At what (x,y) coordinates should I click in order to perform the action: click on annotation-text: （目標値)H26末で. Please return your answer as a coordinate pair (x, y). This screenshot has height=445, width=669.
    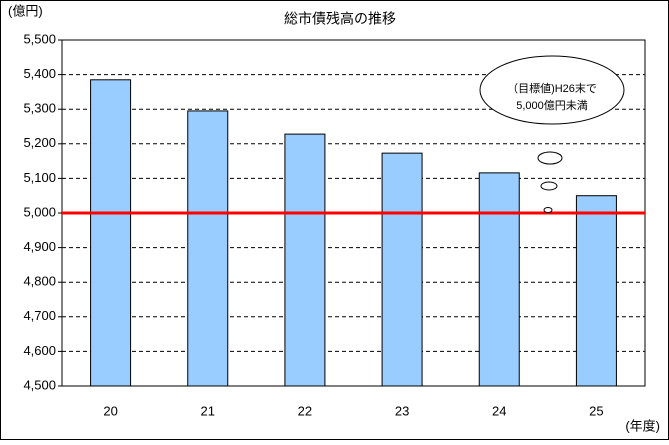
    Looking at the image, I should click on (552, 88).